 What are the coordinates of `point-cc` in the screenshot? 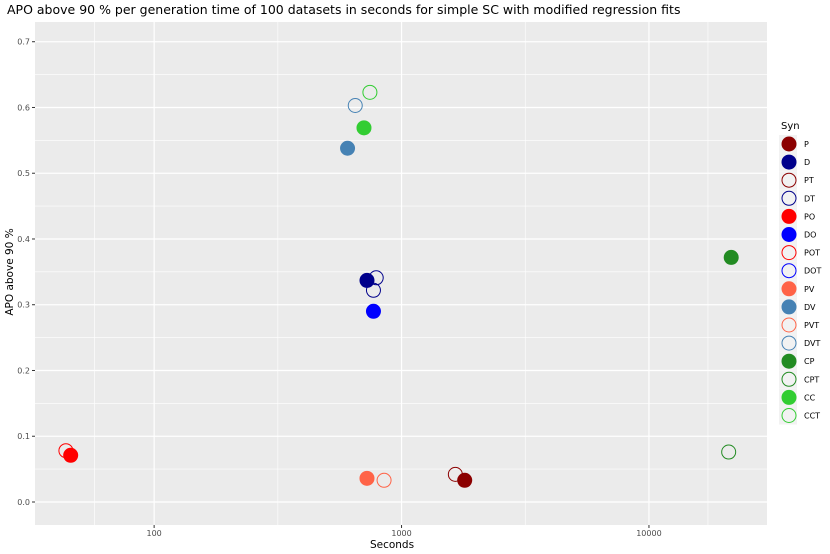 It's located at (364, 128).